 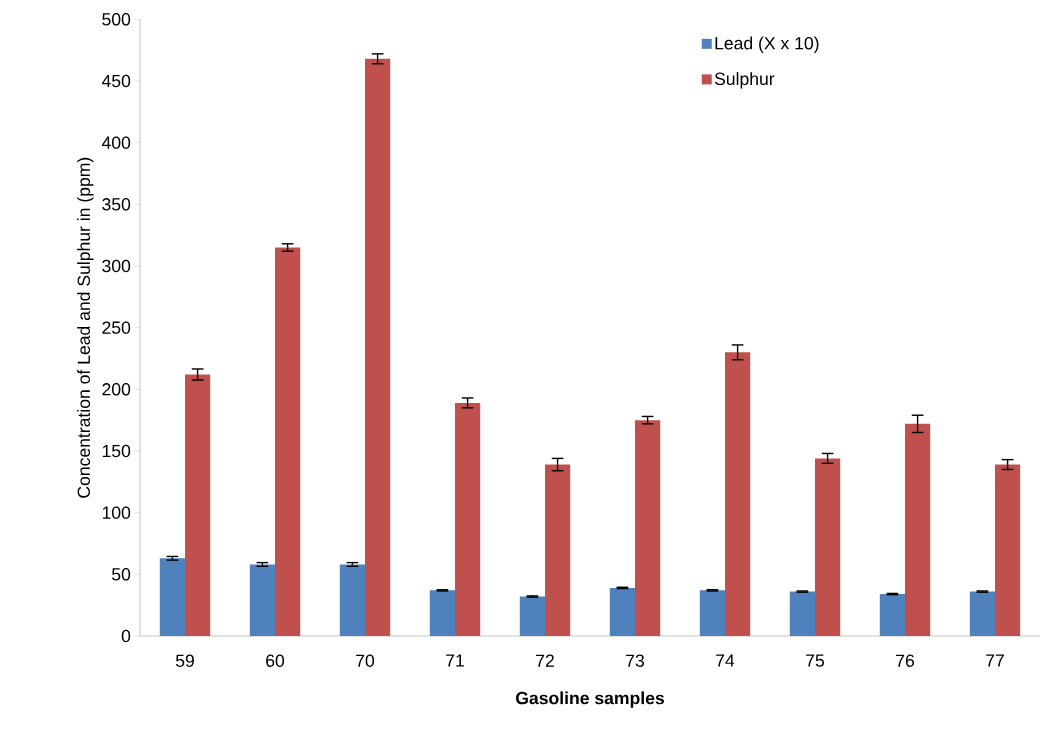 I want to click on legend-label: Sulphur, so click(x=744, y=80).